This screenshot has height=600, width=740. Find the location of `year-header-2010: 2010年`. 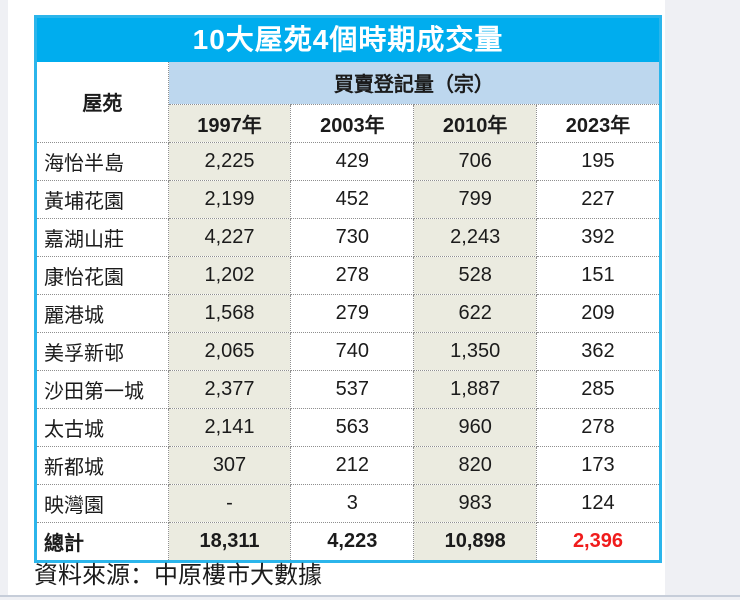

year-header-2010: 2010年 is located at coordinates (475, 123).